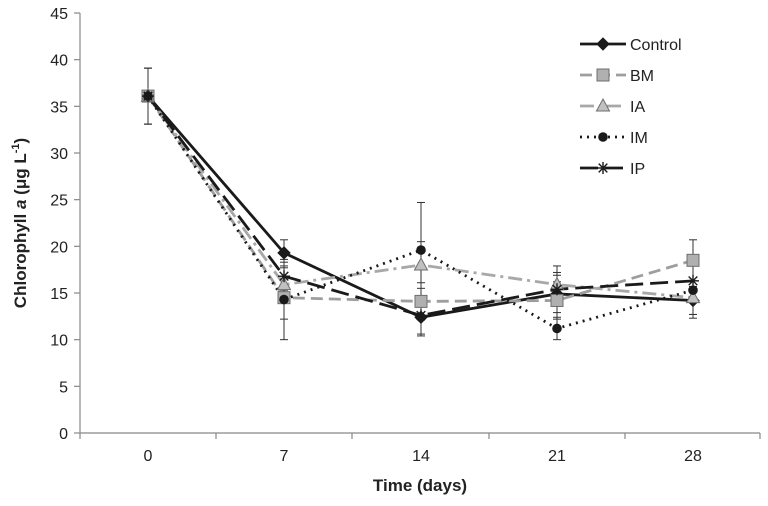 This screenshot has width=768, height=506. Describe the element at coordinates (20, 176) in the screenshot. I see `y-axis-title-unit: (μg L` at that location.